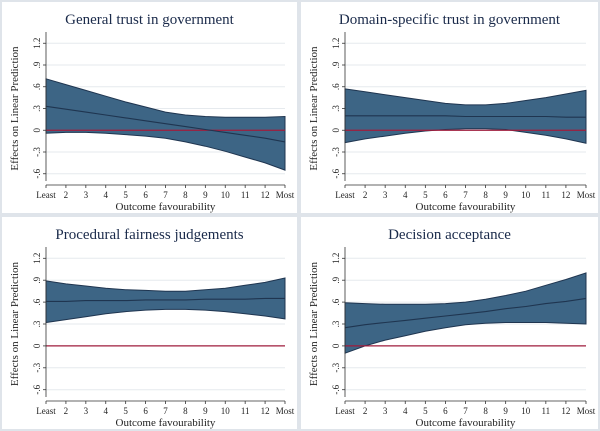  I want to click on chart-title: General trust in government, so click(150, 20).